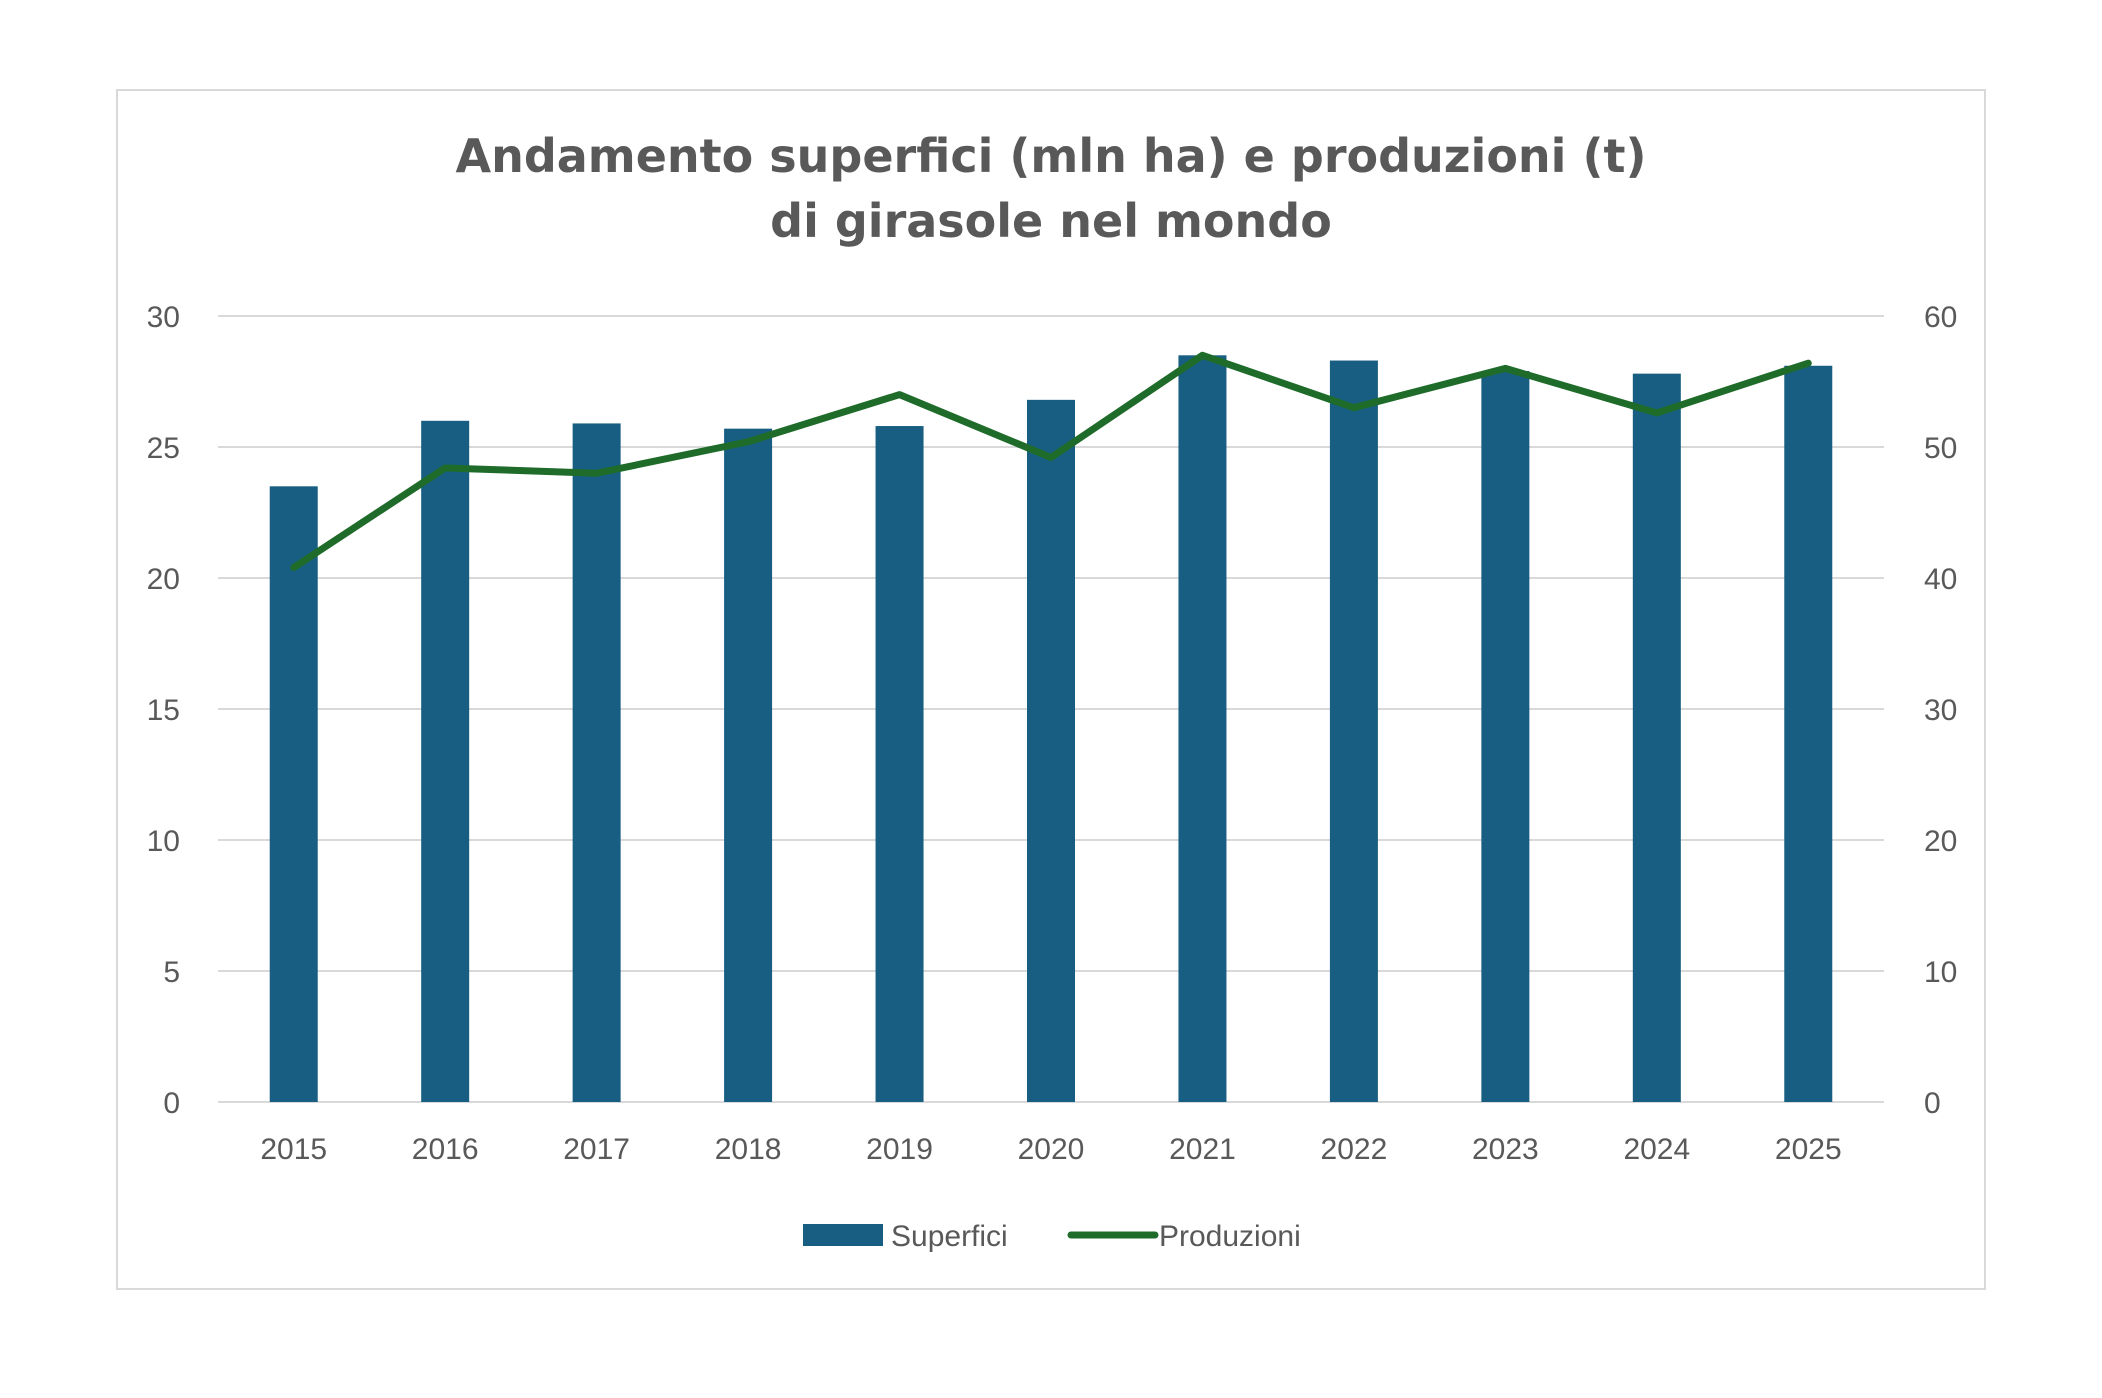 The height and width of the screenshot is (1398, 2102). I want to click on x-tick-label: 2016, so click(445, 1149).